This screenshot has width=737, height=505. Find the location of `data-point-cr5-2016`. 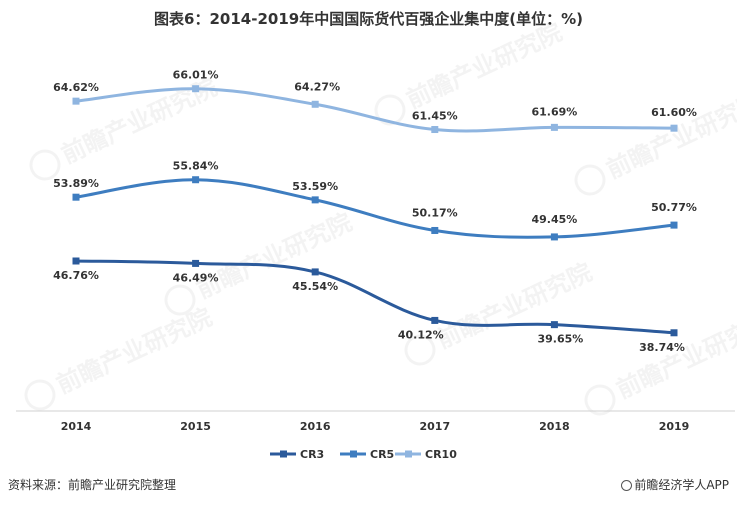

data-point-cr5-2016 is located at coordinates (315, 200).